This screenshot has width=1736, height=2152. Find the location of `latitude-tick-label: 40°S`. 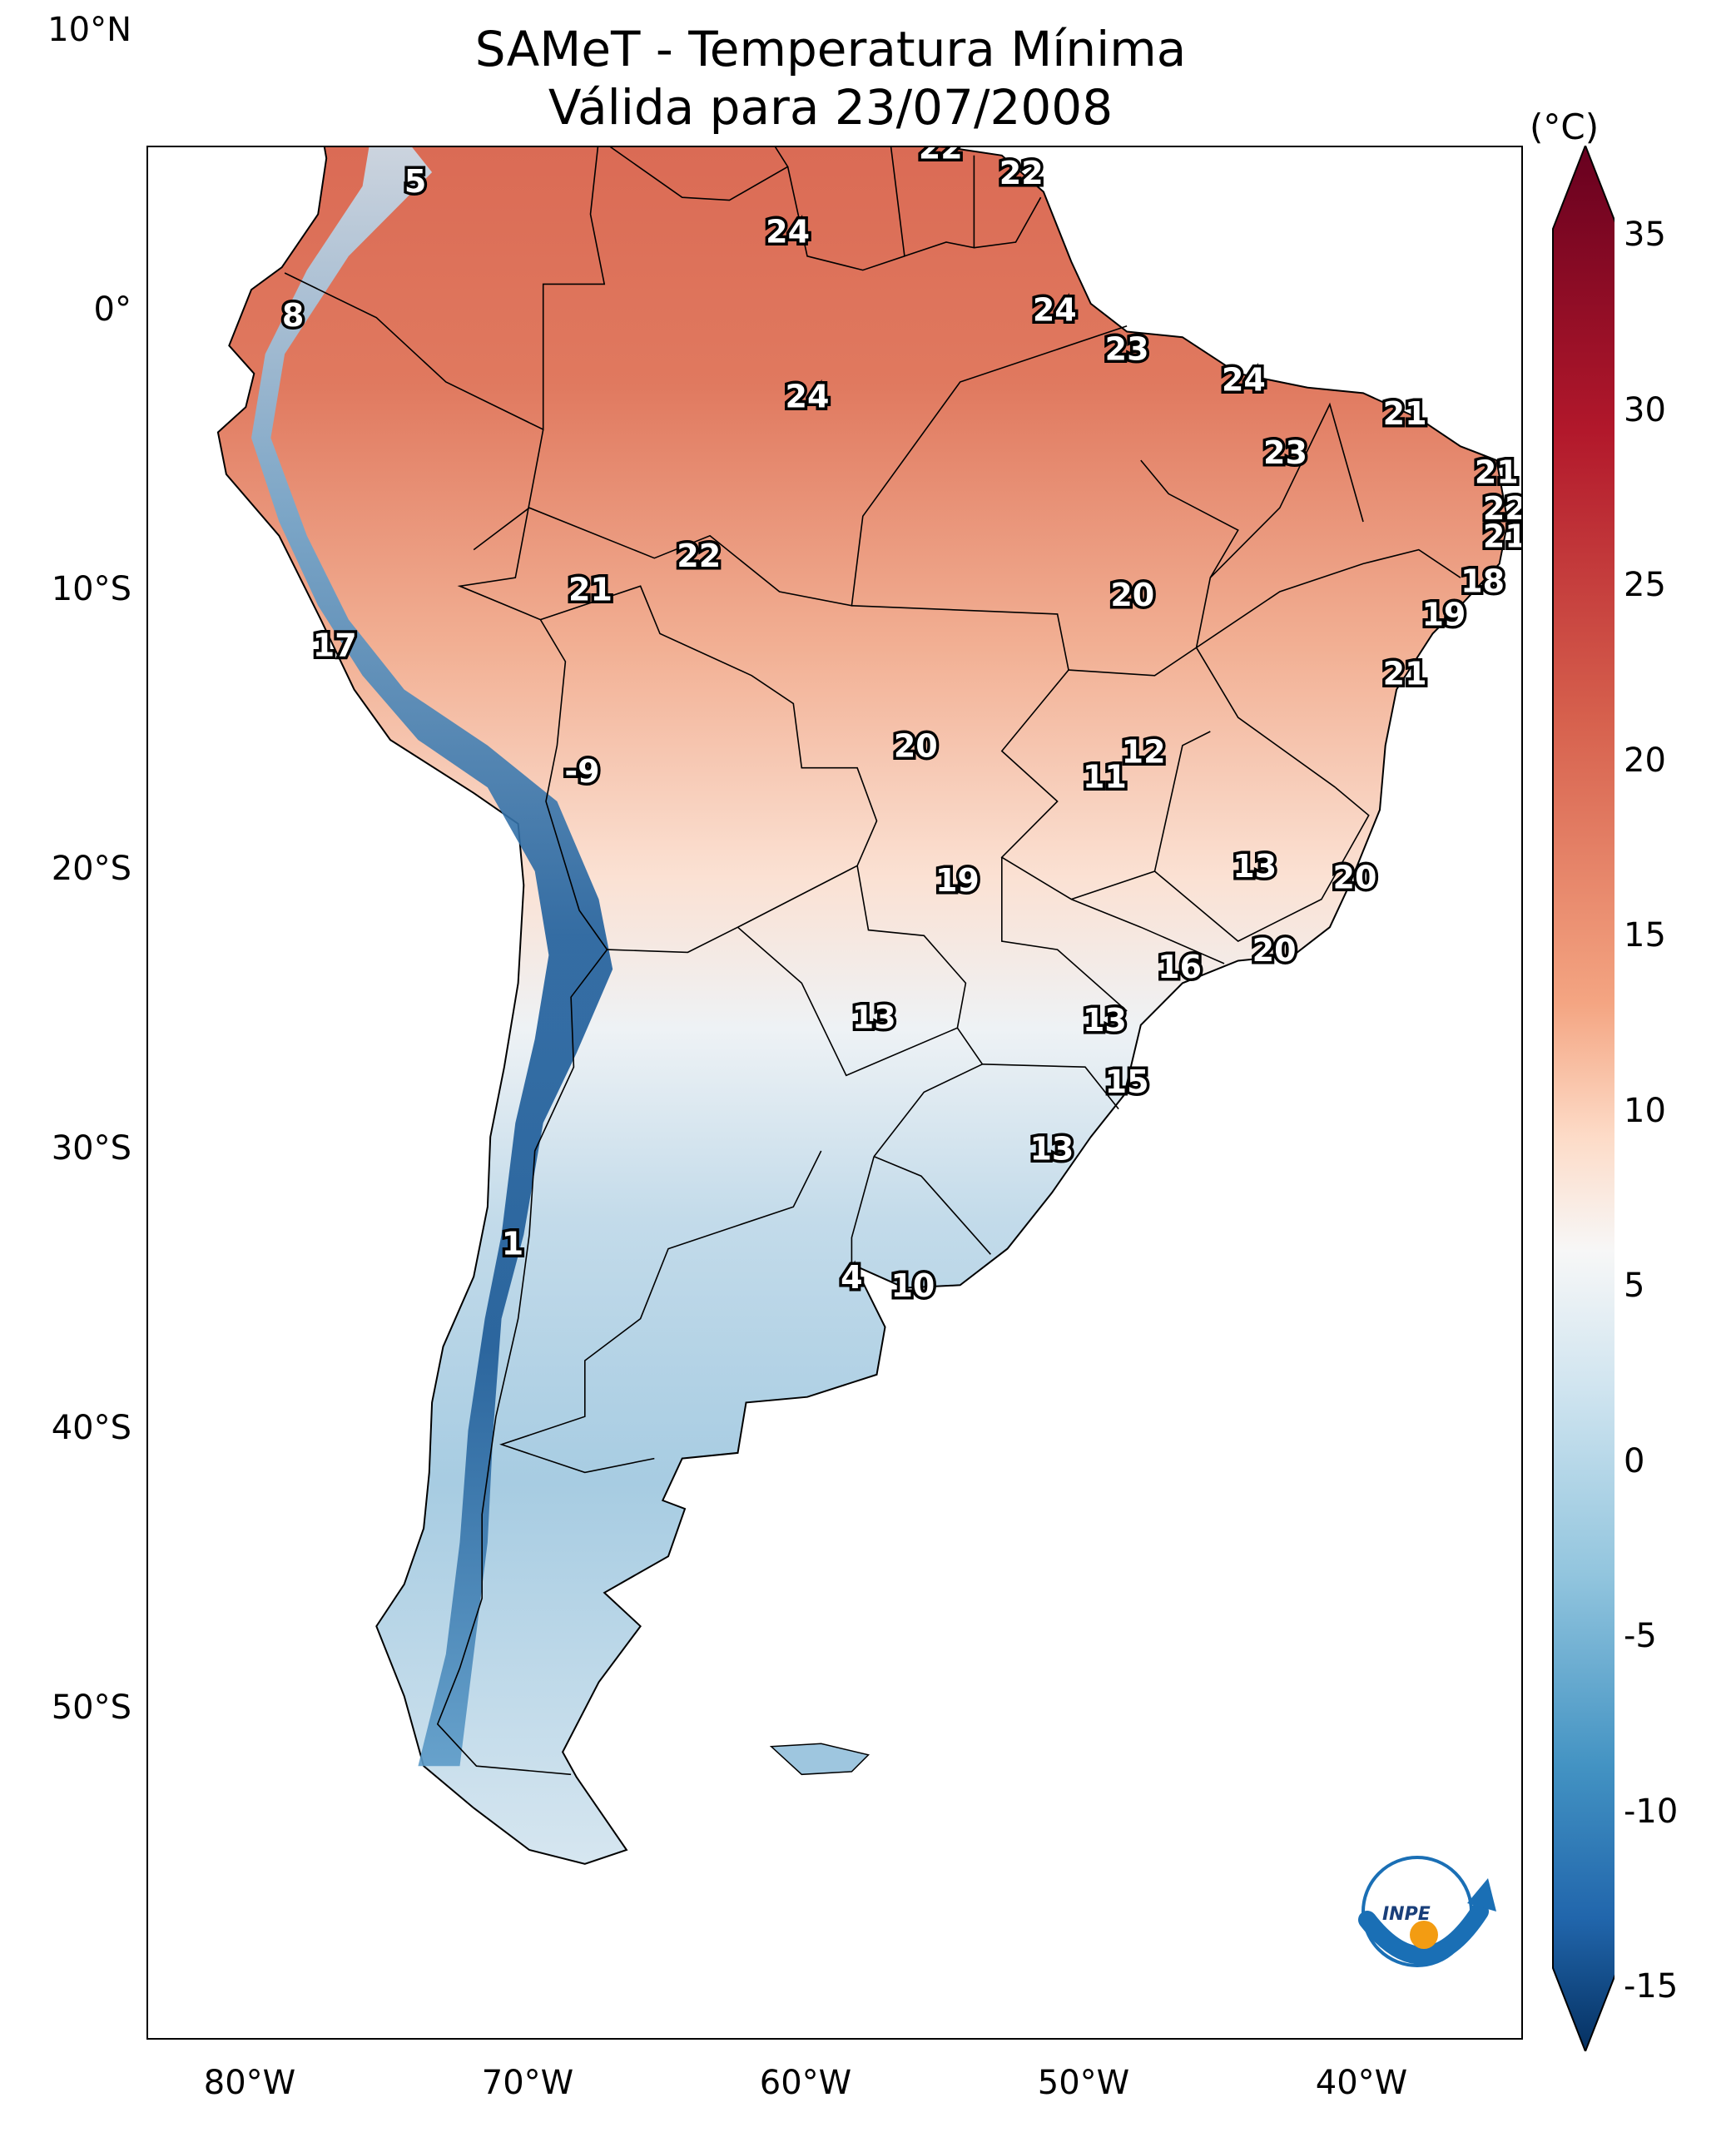

latitude-tick-label: 40°S is located at coordinates (91, 1428).